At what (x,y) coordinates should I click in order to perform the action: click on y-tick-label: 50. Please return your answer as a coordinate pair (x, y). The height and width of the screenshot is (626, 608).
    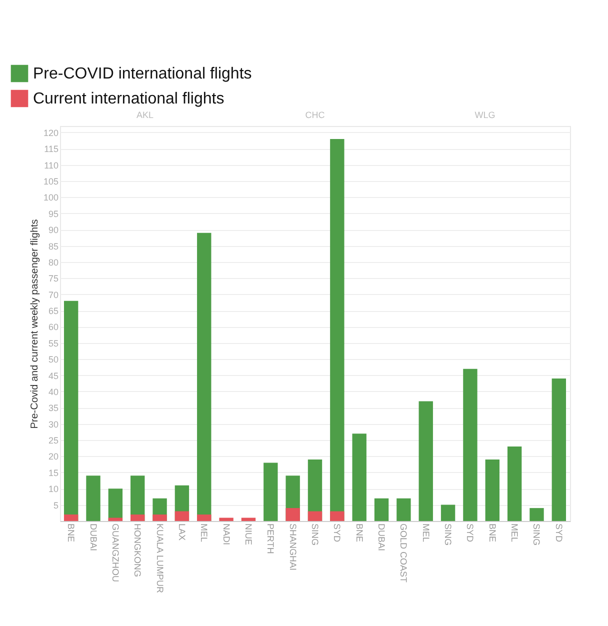
    Looking at the image, I should click on (53, 359).